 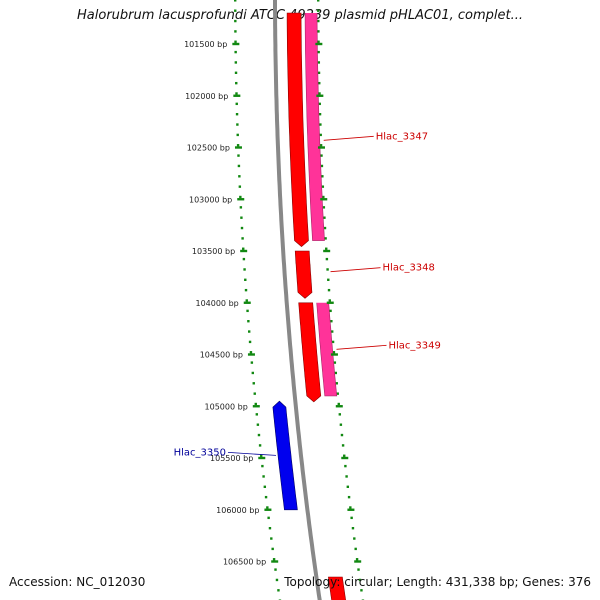 What do you see at coordinates (579, 582) in the screenshot?
I see `genes-value: 376` at bounding box center [579, 582].